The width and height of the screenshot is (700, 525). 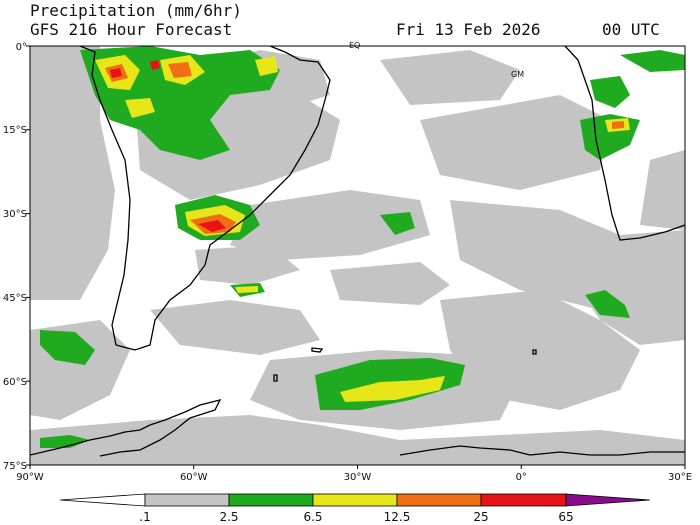 I want to click on colorbar-label-2: 6.5, so click(x=312, y=517).